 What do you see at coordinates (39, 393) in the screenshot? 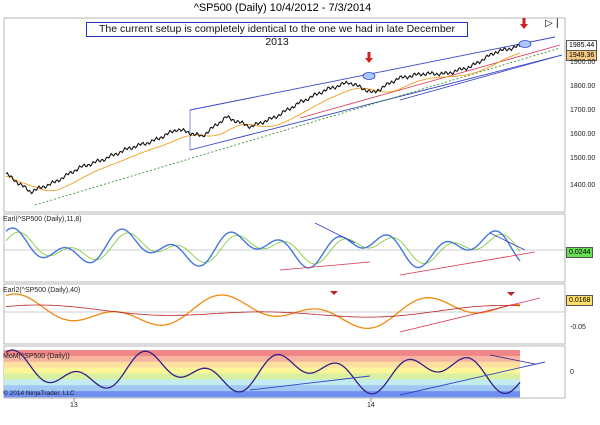
I see `copyright-text: © 2014 NinjaTrader, LLC` at bounding box center [39, 393].